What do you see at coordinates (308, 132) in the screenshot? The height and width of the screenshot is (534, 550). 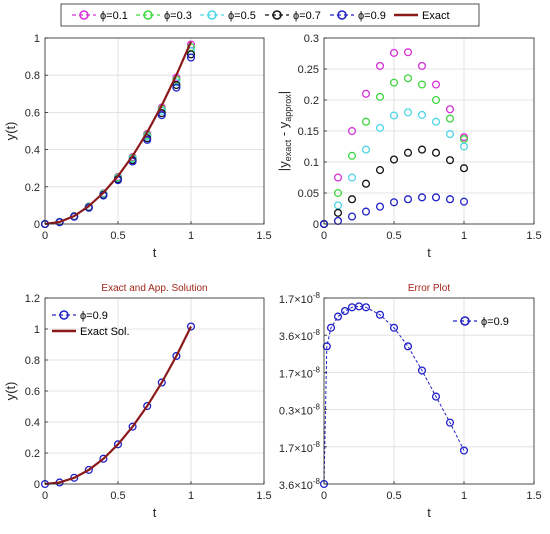 I see `ytick-label-3: 0.15` at bounding box center [308, 132].